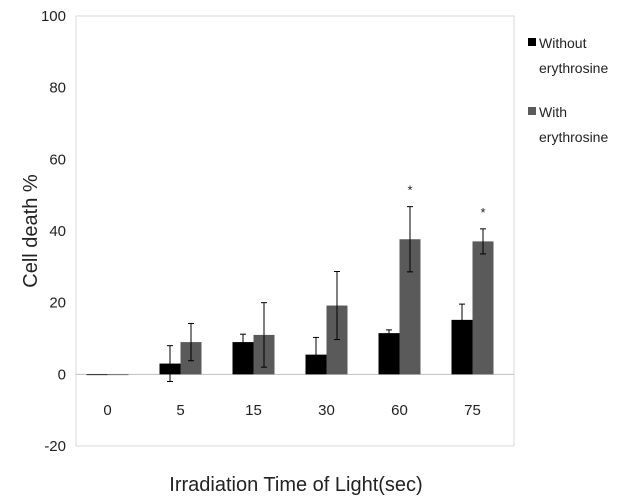  Describe the element at coordinates (446, 201) in the screenshot. I see `significance-markers: **` at that location.